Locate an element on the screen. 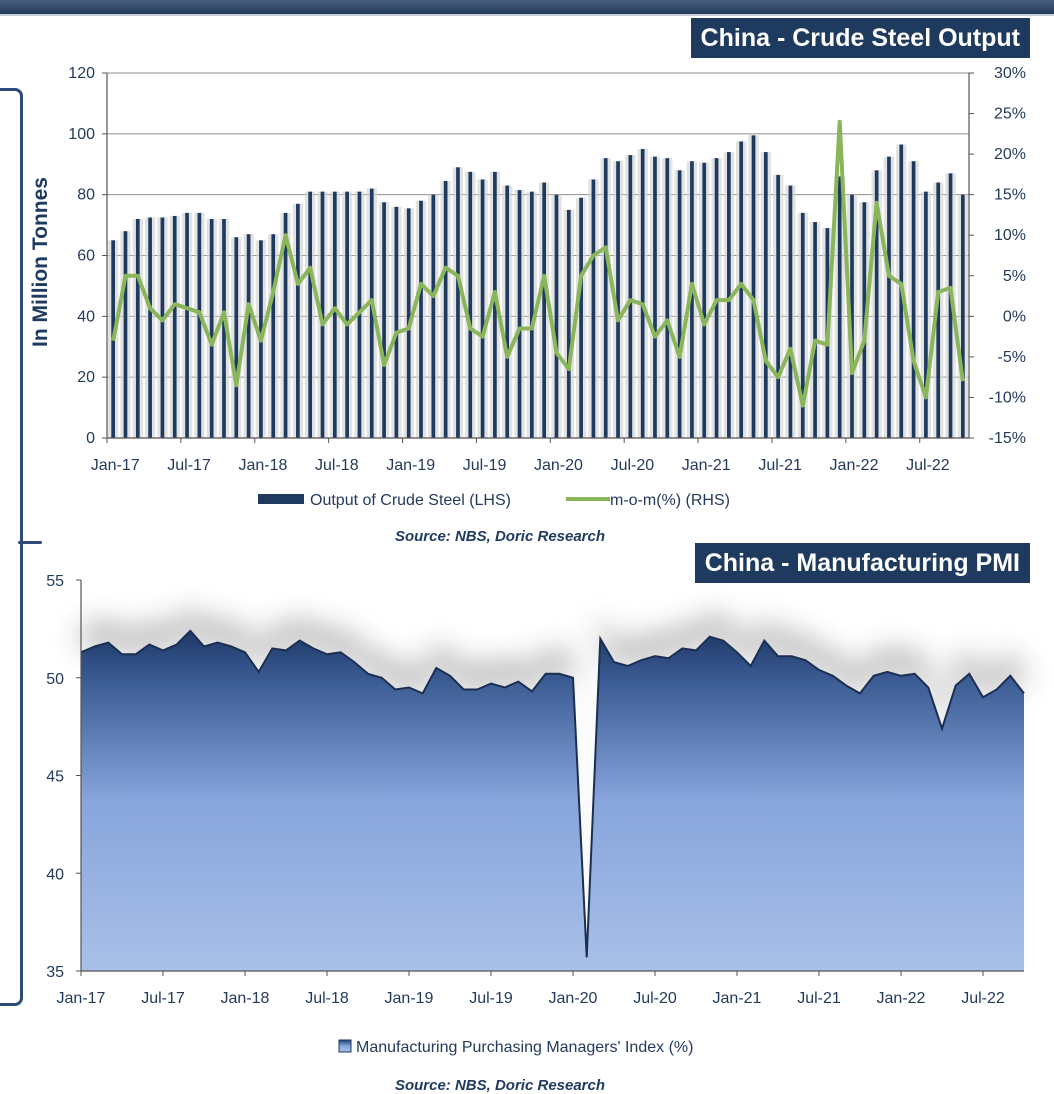 Image resolution: width=1054 pixels, height=1094 pixels. pmi-xtick-label: Jul-18 is located at coordinates (327, 998).